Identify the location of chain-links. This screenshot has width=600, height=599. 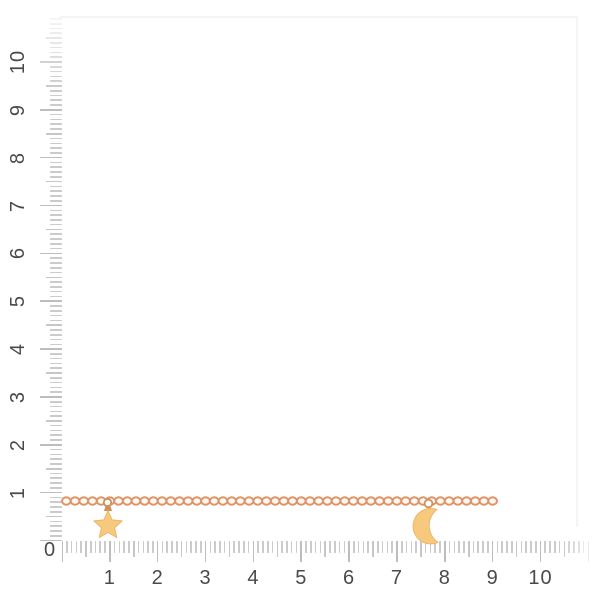
(279, 501).